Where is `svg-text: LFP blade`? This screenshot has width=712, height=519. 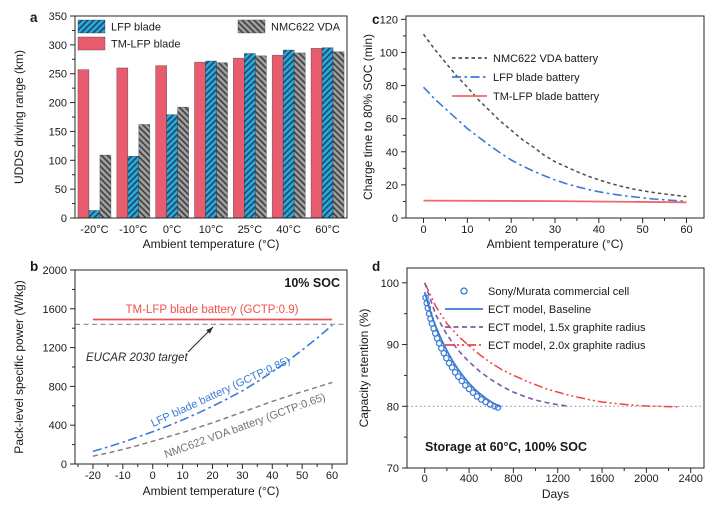 svg-text: LFP blade is located at coordinates (136, 28).